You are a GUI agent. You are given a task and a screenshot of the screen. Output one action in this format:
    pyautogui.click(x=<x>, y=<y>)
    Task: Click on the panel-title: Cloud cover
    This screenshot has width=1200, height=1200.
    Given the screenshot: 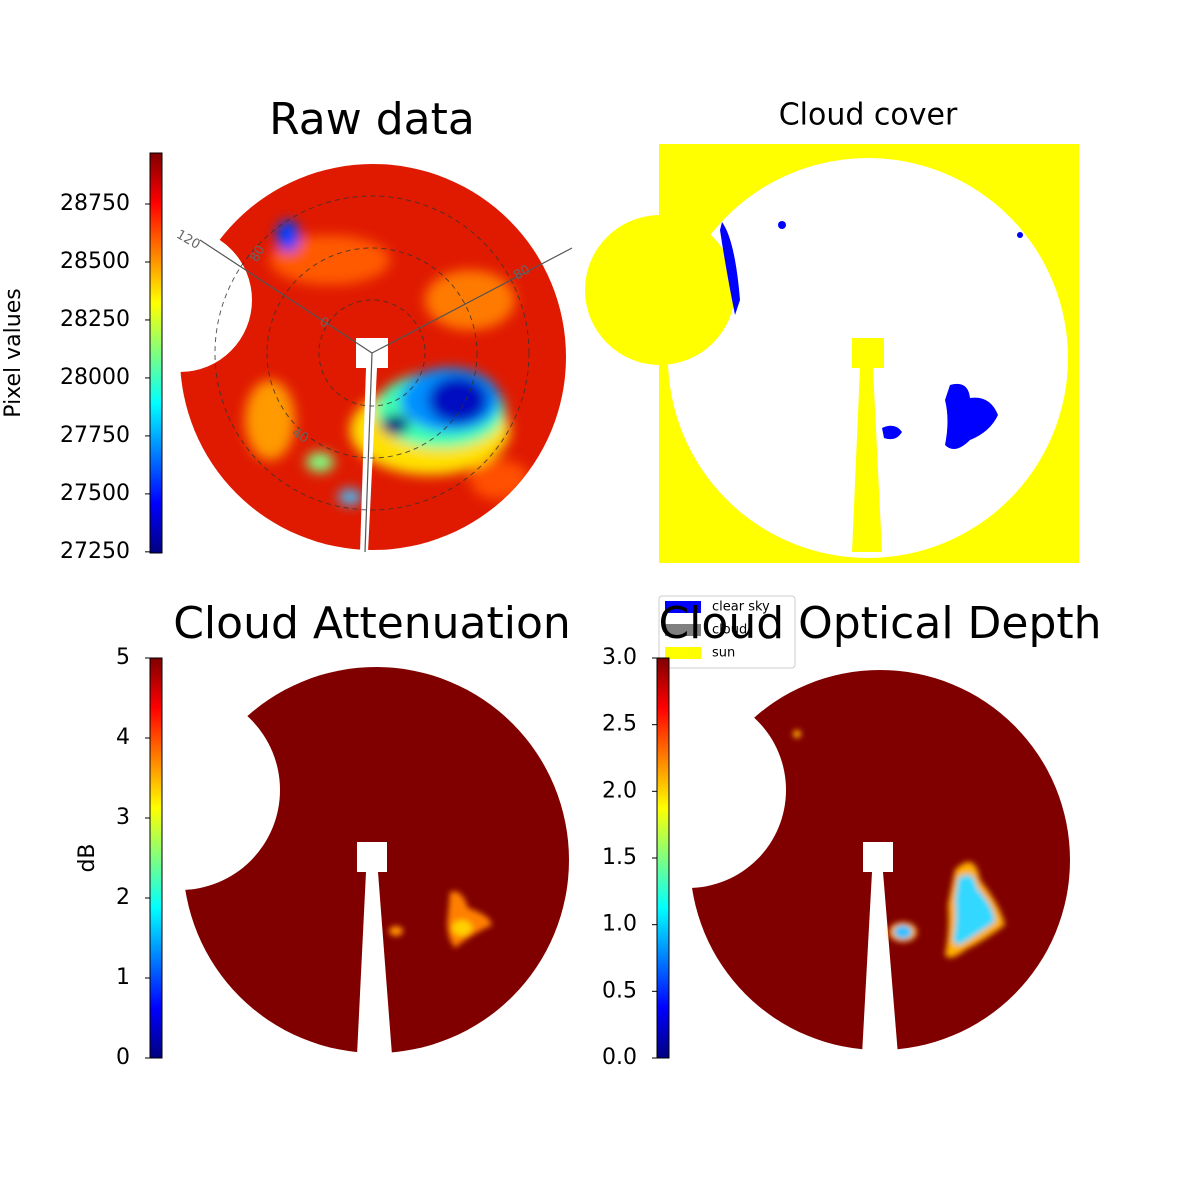 What is the action you would take?
    pyautogui.click(x=868, y=115)
    